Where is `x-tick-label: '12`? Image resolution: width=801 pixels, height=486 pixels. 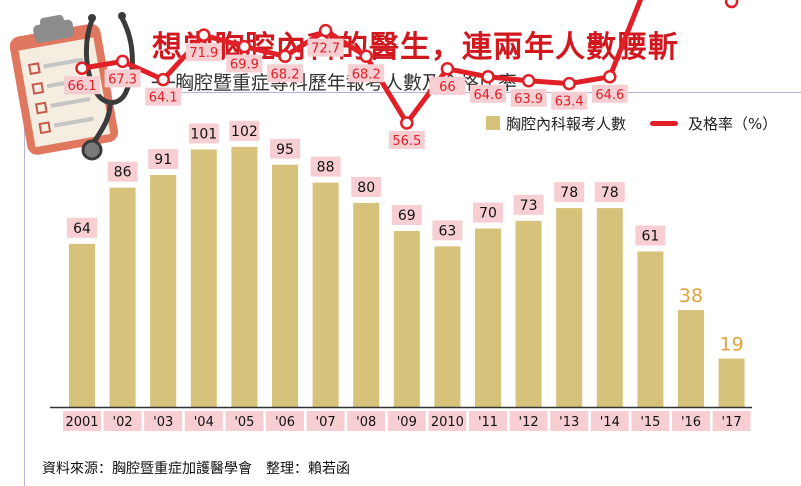
x-tick-label: '12 is located at coordinates (529, 422).